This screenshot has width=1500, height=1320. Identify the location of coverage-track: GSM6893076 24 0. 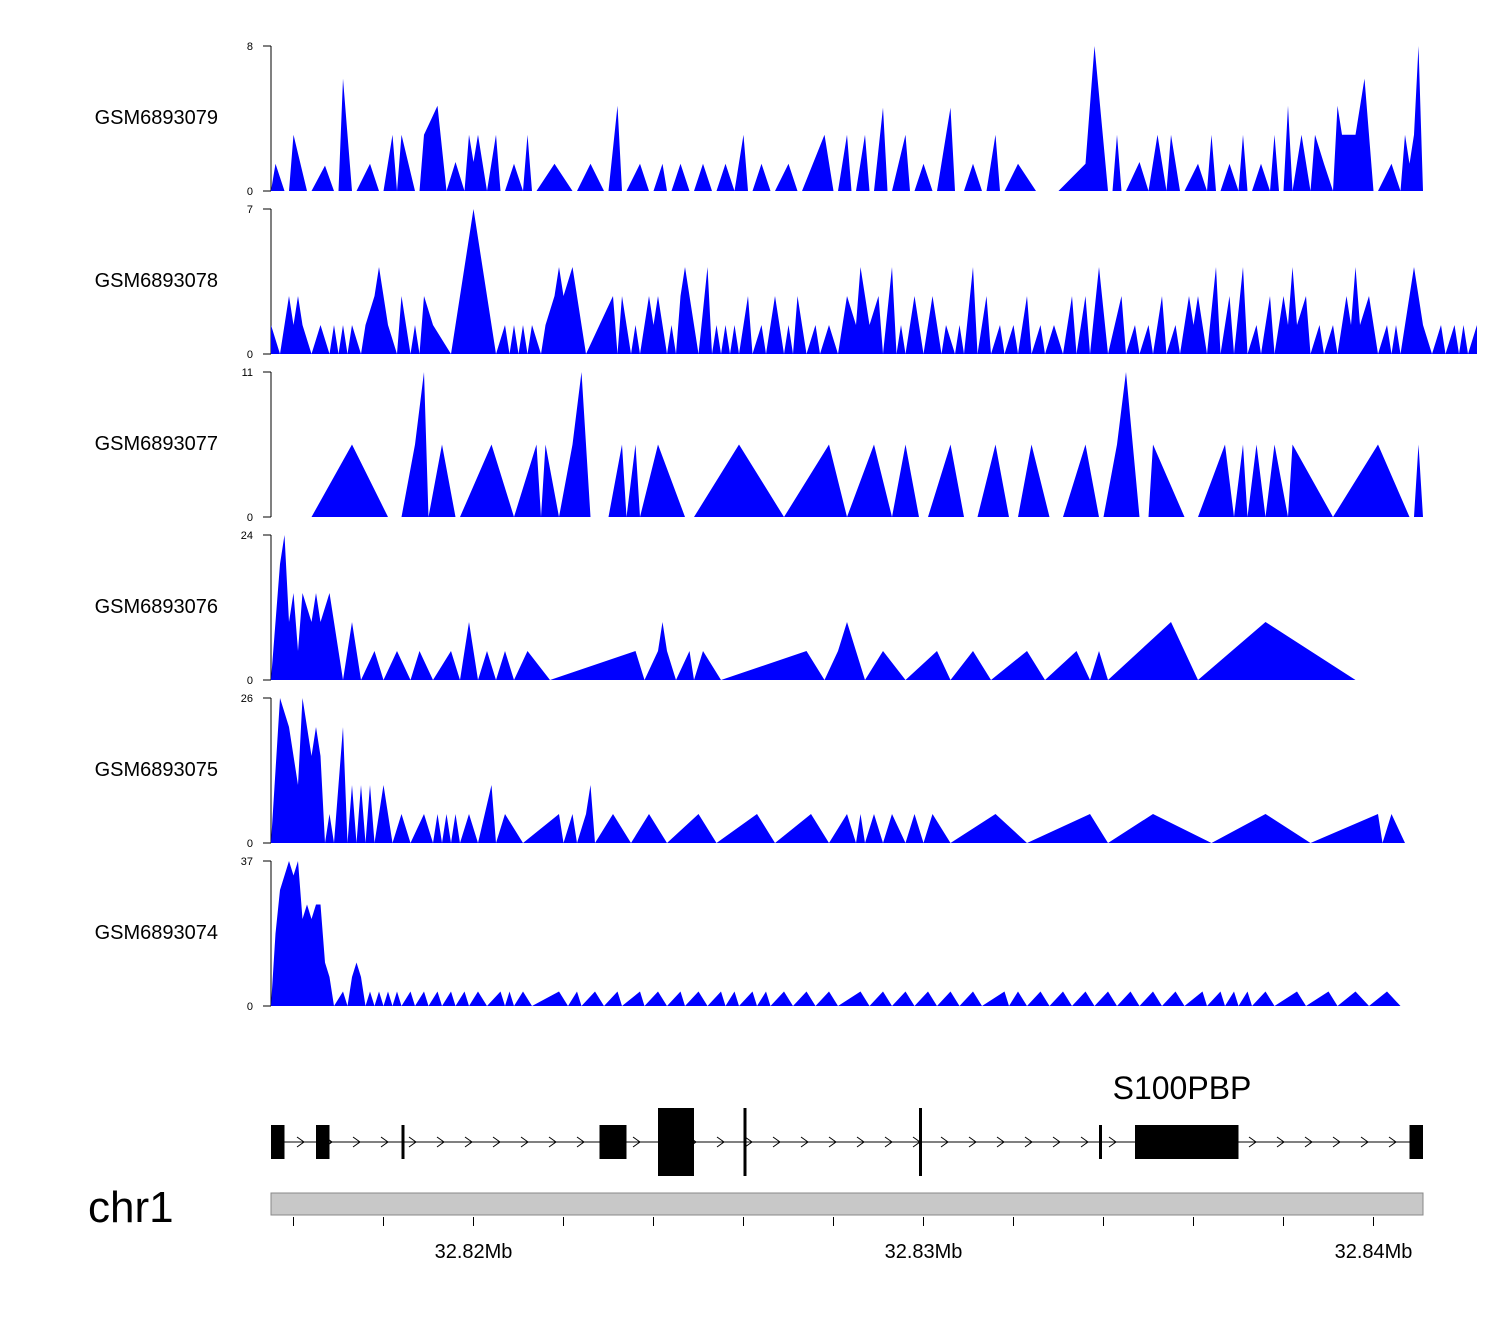
(725, 608).